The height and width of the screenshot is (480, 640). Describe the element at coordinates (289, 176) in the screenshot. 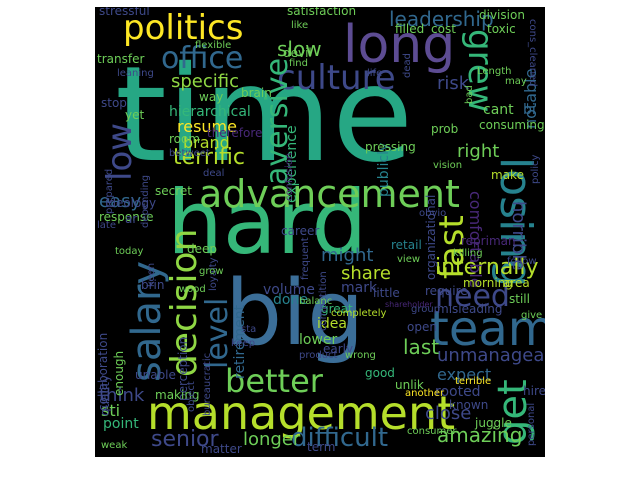

I see `word-confusion: confusion` at that location.